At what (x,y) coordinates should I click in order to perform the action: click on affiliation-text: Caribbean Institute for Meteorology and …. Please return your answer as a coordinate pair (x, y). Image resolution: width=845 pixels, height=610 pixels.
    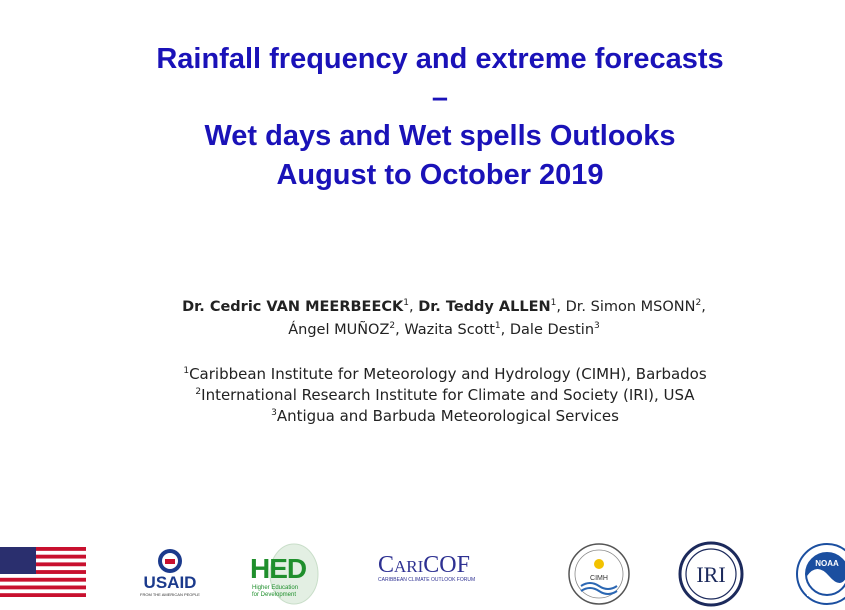
    Looking at the image, I should click on (448, 374).